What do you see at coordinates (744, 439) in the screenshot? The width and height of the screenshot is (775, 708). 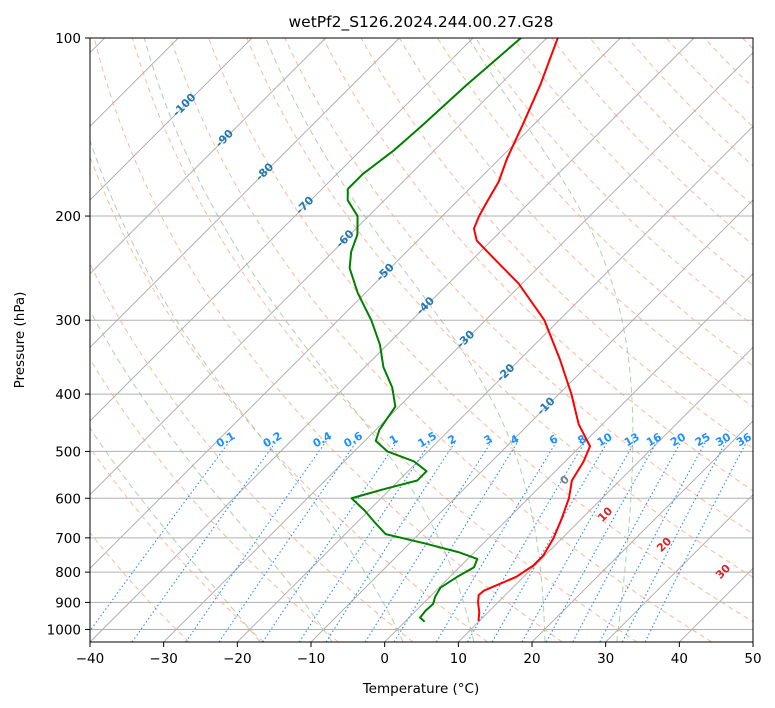 I see `mixing-ratio-label: 36` at bounding box center [744, 439].